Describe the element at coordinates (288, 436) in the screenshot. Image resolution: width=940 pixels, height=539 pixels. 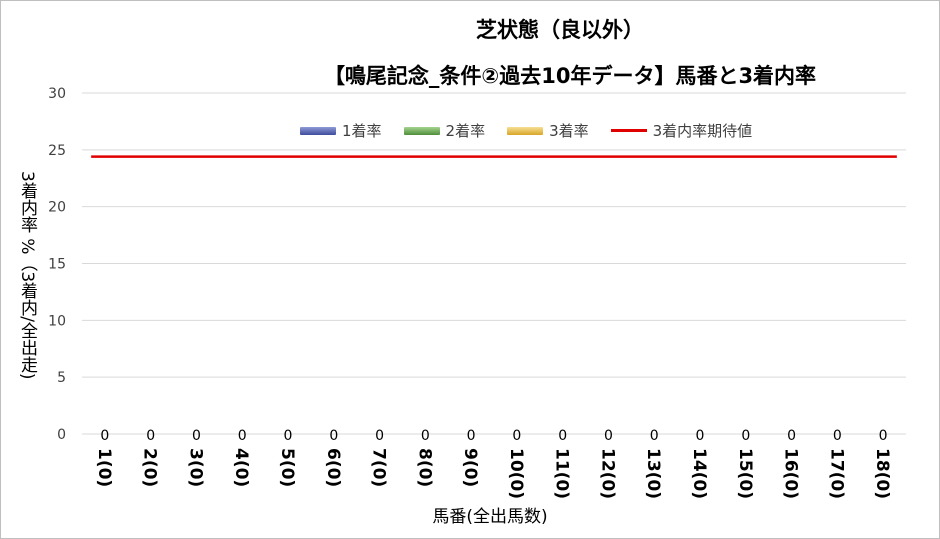
I see `data-label-5: 0` at that location.